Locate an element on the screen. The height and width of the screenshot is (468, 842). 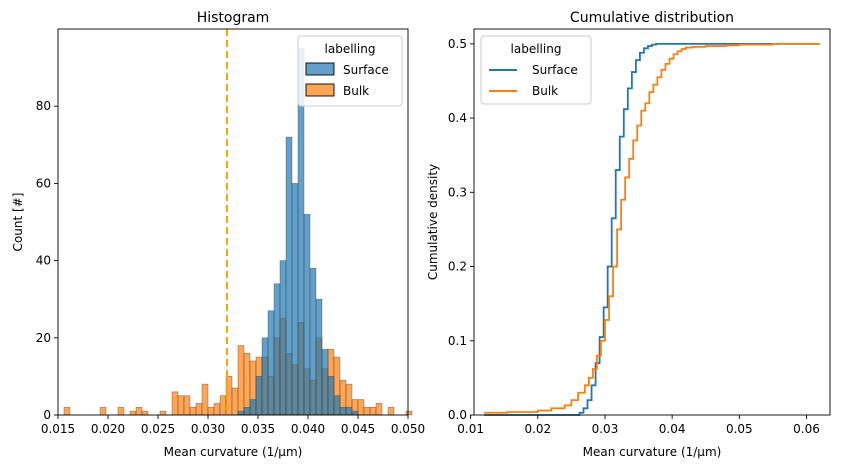
series-surface-bars is located at coordinates (298, 231).